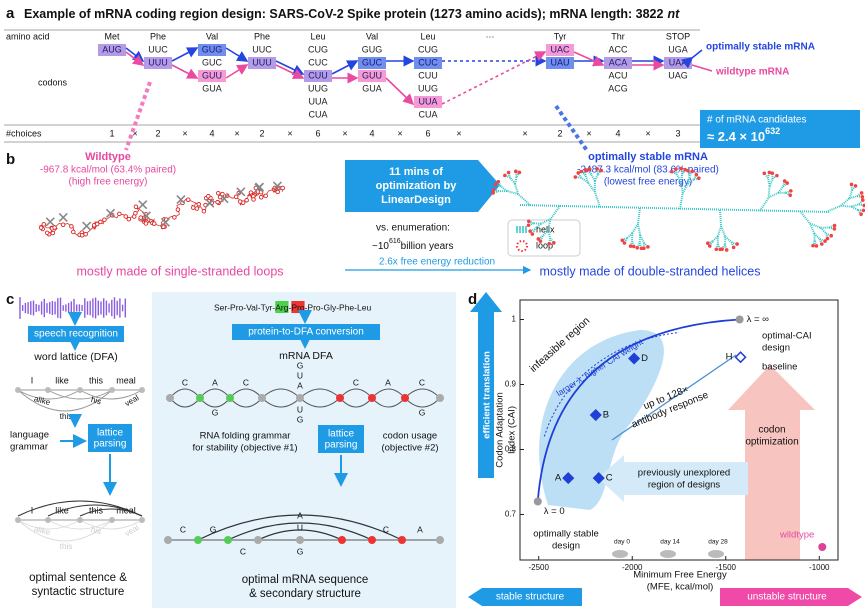 This screenshot has width=865, height=614. What do you see at coordinates (317, 133) in the screenshot?
I see `choice-count: 6` at bounding box center [317, 133].